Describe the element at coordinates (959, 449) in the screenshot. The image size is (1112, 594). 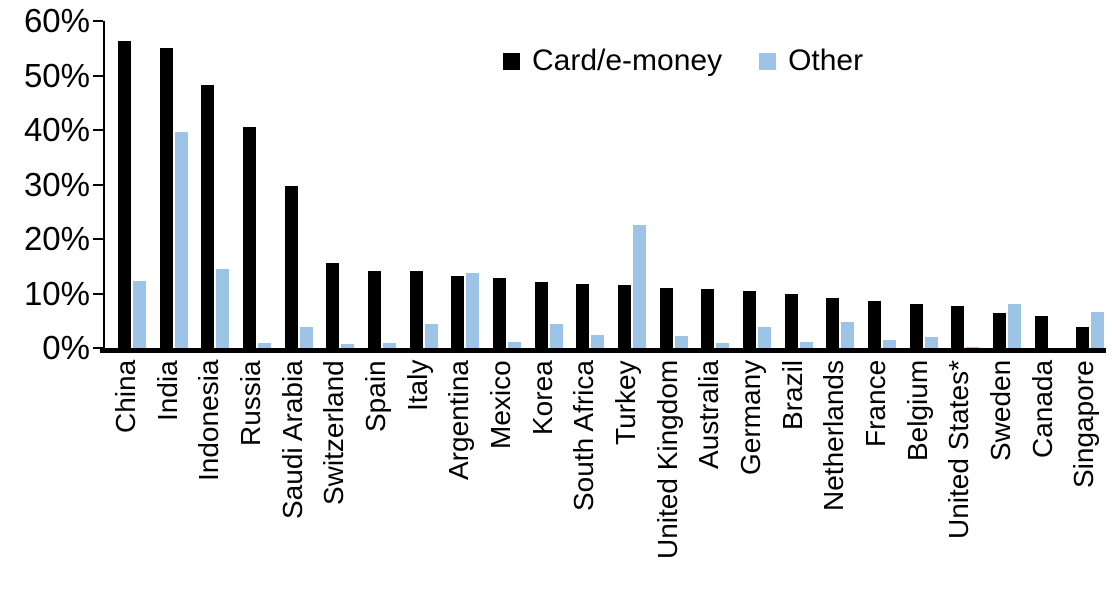
I see `x-axis-label-united-states: United States*` at that location.